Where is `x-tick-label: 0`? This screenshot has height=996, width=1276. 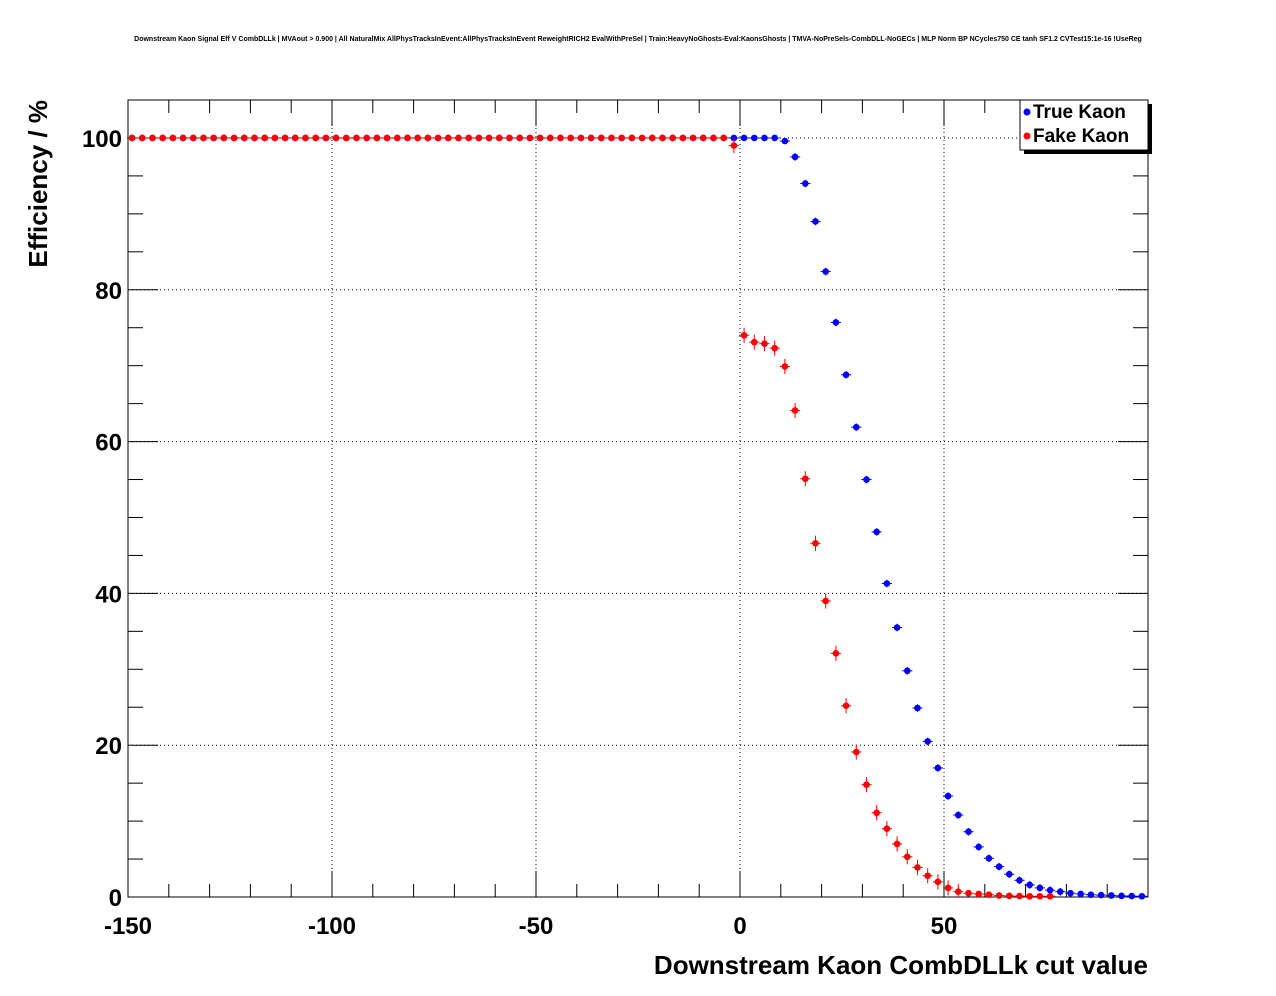
x-tick-label: 0 is located at coordinates (739, 926).